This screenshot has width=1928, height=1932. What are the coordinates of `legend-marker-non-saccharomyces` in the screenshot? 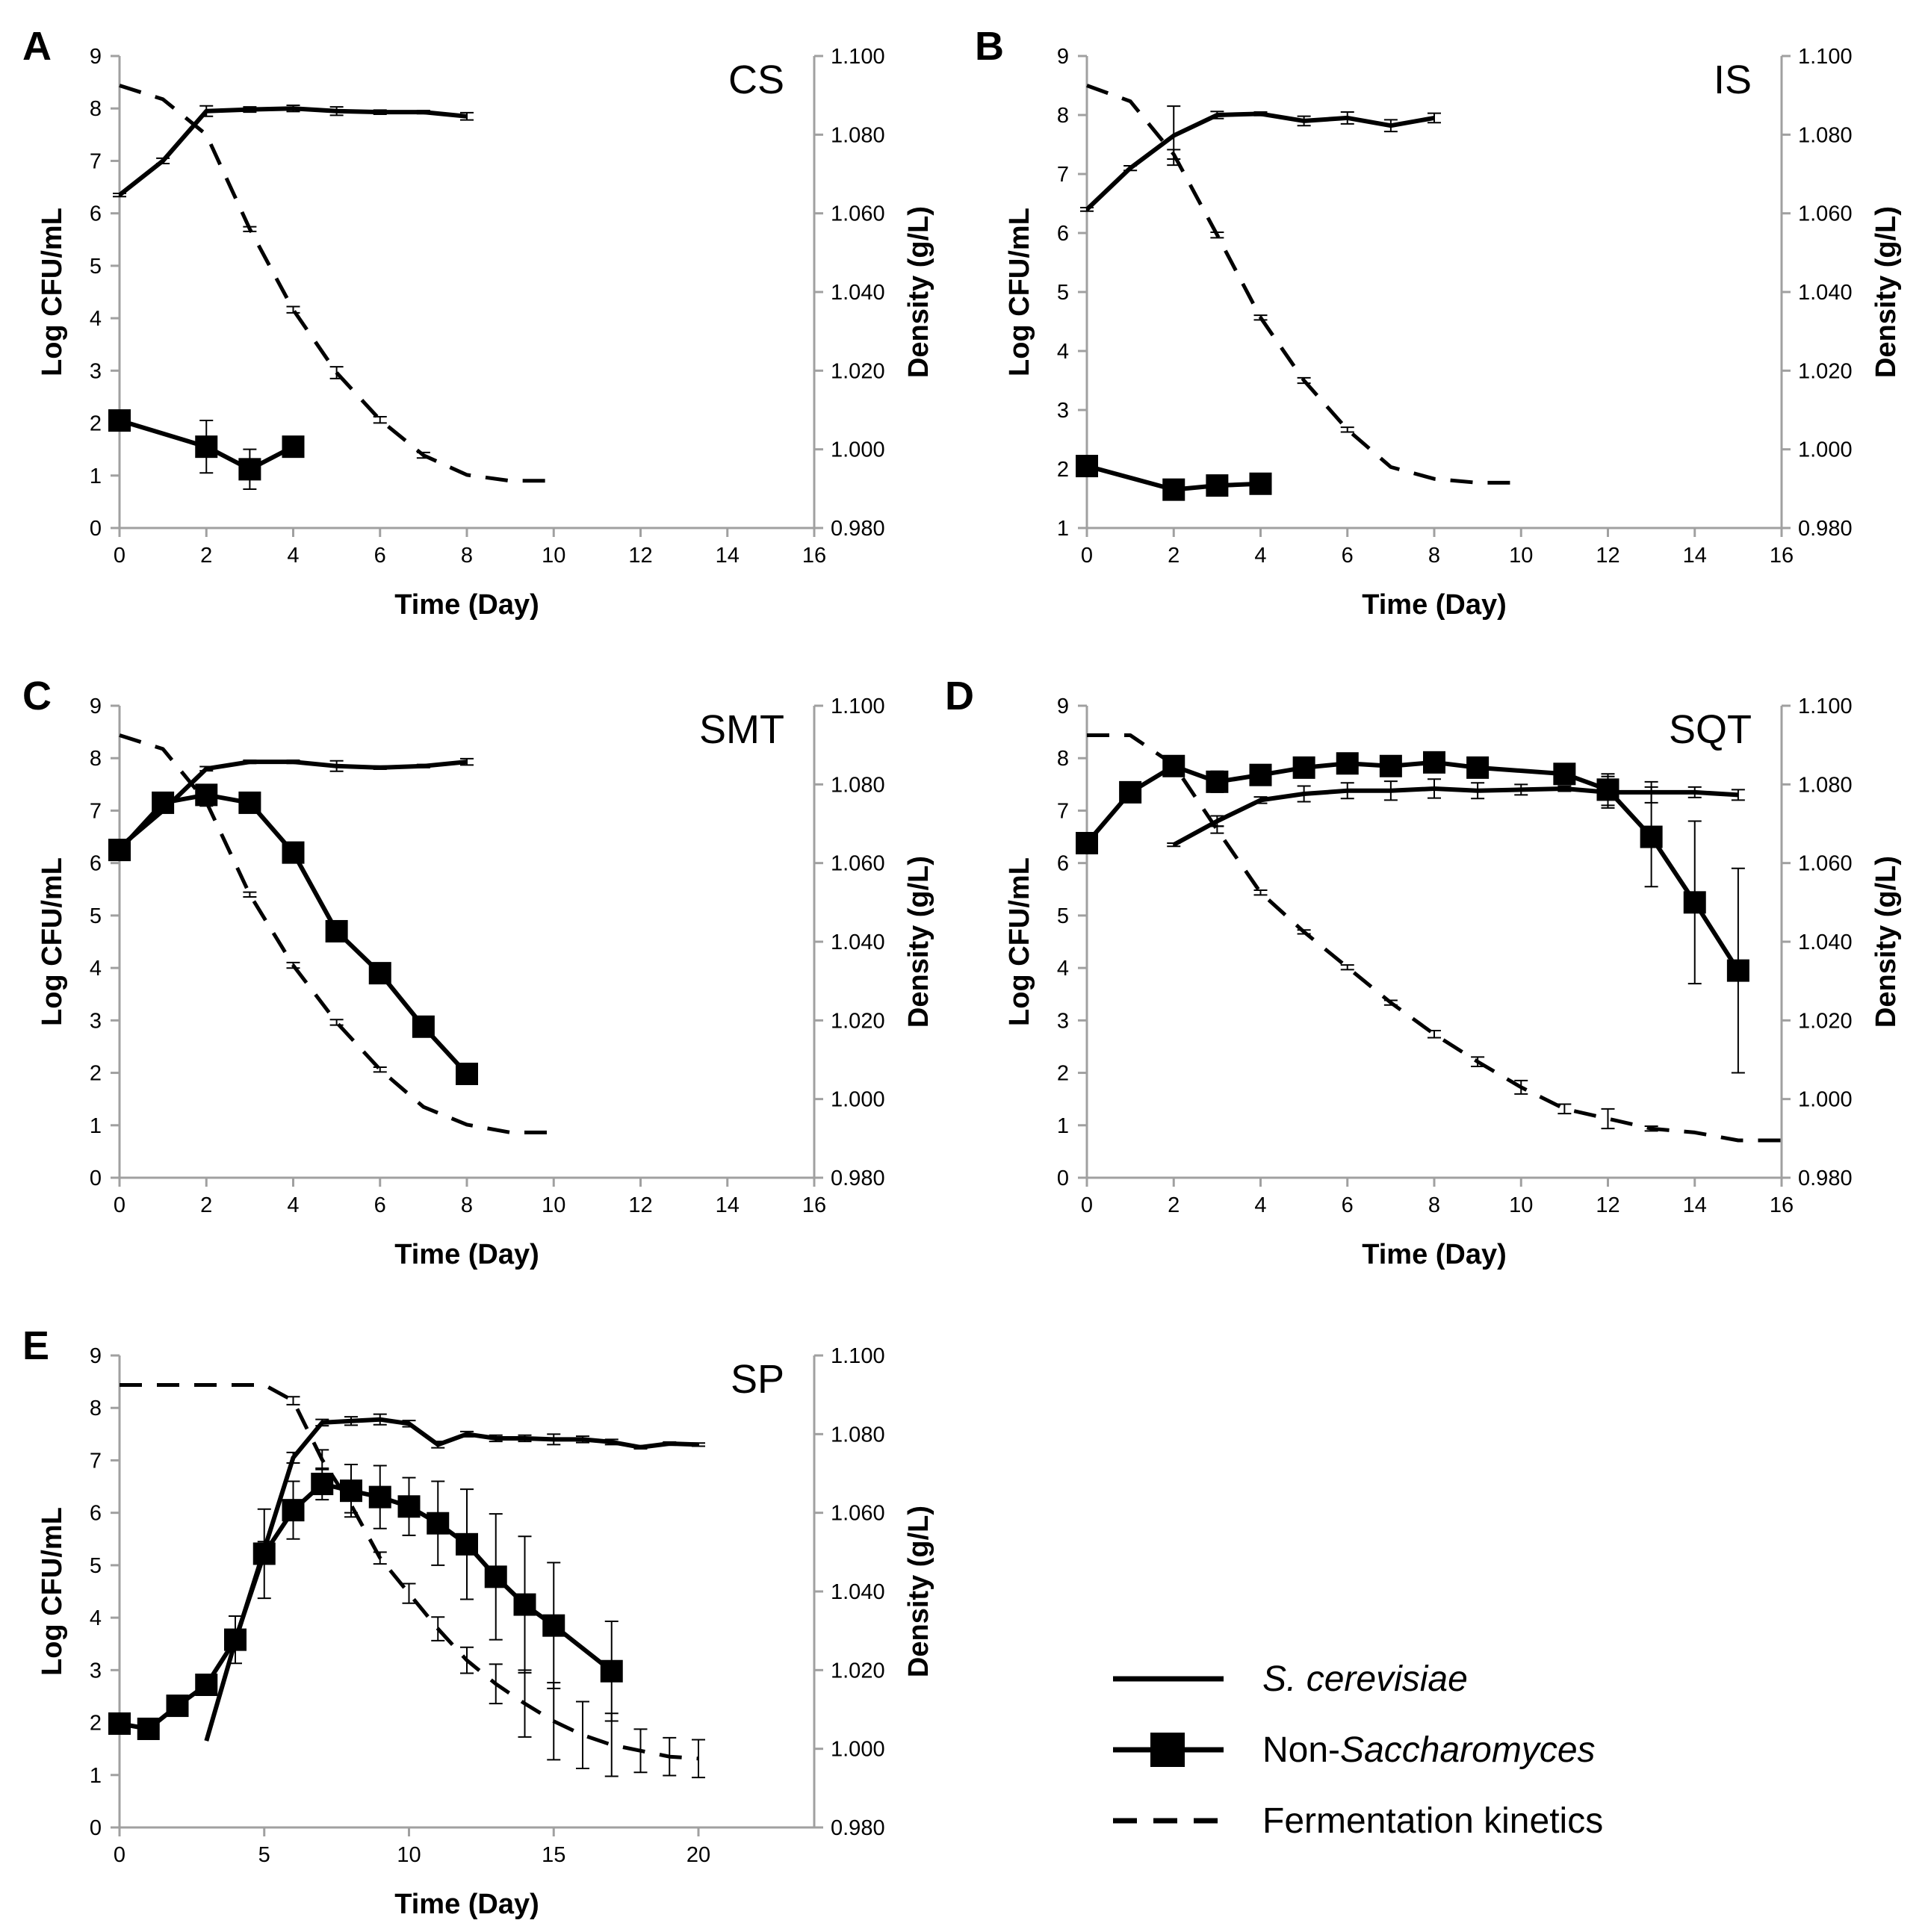 It's located at (1167, 1750).